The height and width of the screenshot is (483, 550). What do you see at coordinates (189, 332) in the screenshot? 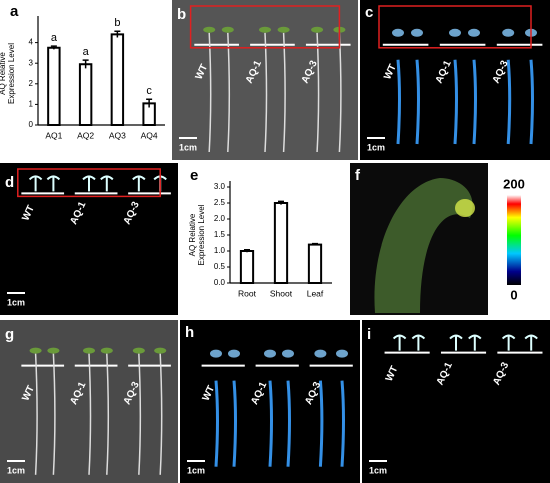
I see `panel-letter: h` at bounding box center [189, 332].